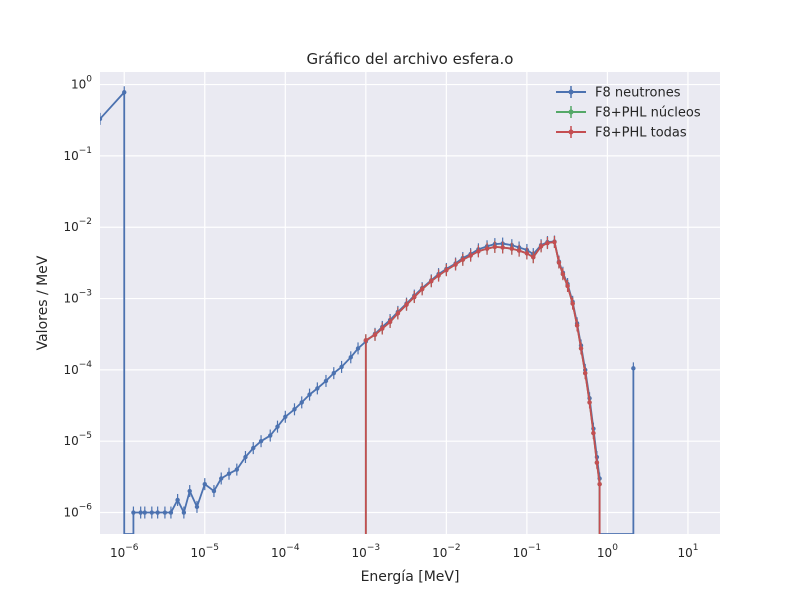  I want to click on legend: F8 neutrones F8+PHL núcleos F8+PHL todas, so click(628, 113).